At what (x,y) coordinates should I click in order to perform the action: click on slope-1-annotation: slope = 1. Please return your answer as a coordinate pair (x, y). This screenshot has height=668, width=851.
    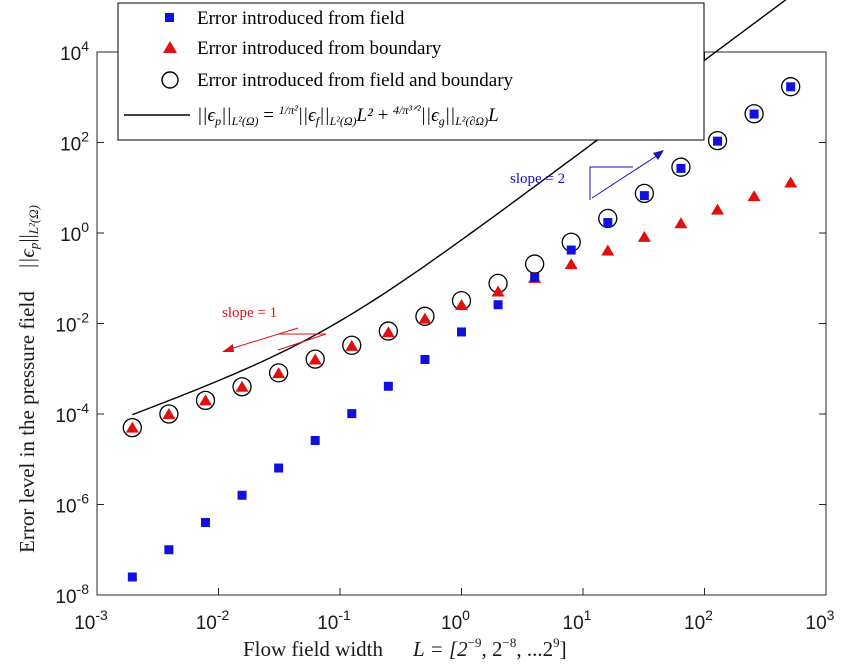
    Looking at the image, I should click on (274, 328).